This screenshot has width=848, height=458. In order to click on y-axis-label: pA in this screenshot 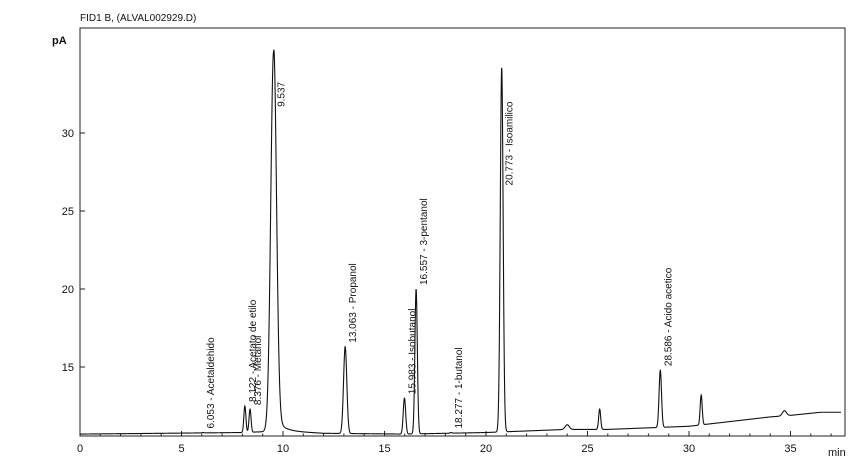, I will do `click(59, 41)`.